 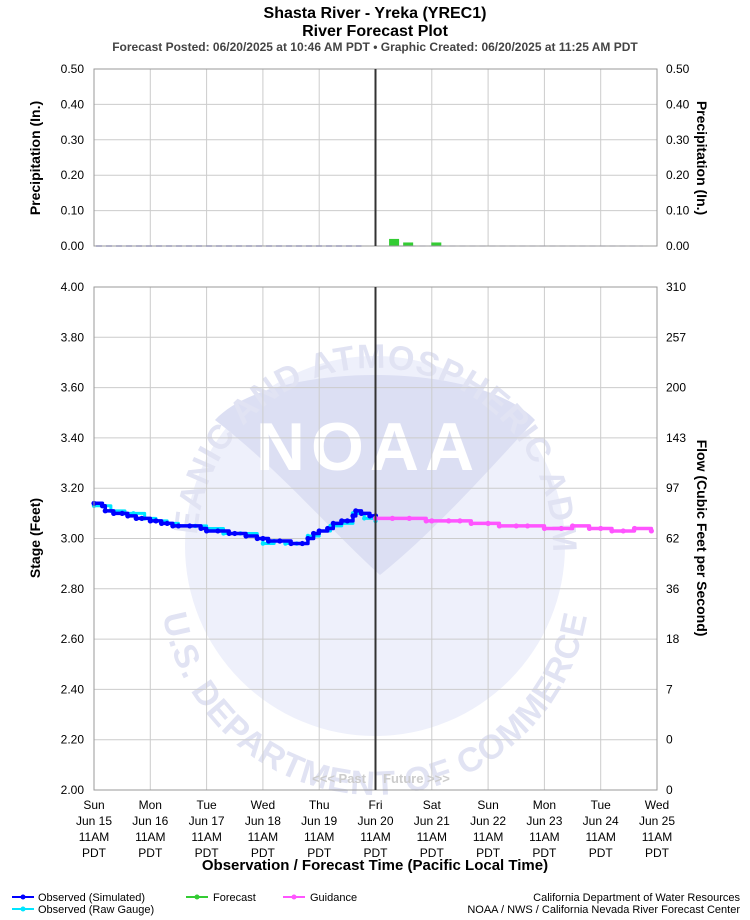 I want to click on stage-ytick-left: 2.80, so click(x=73, y=589).